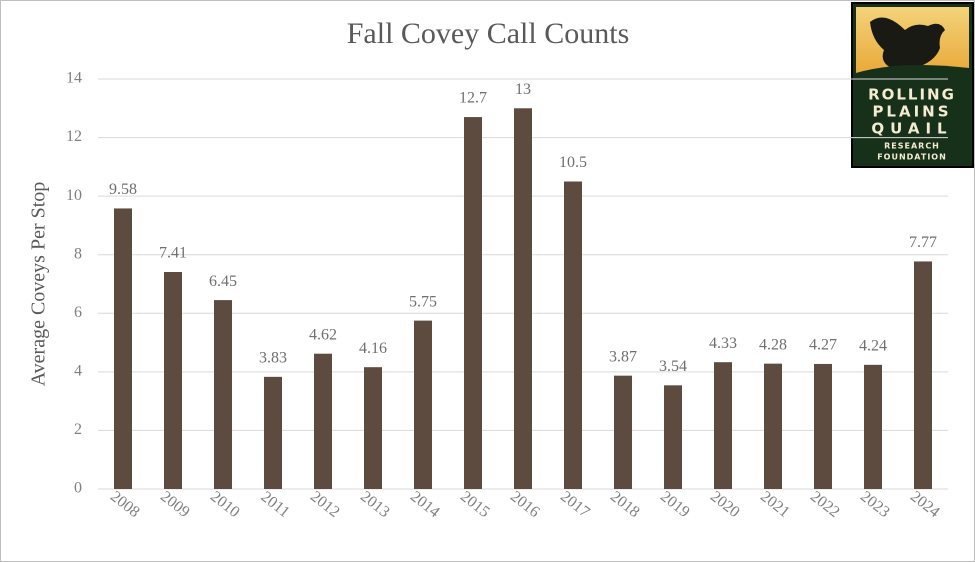 The image size is (975, 562). I want to click on logo, so click(912, 85).